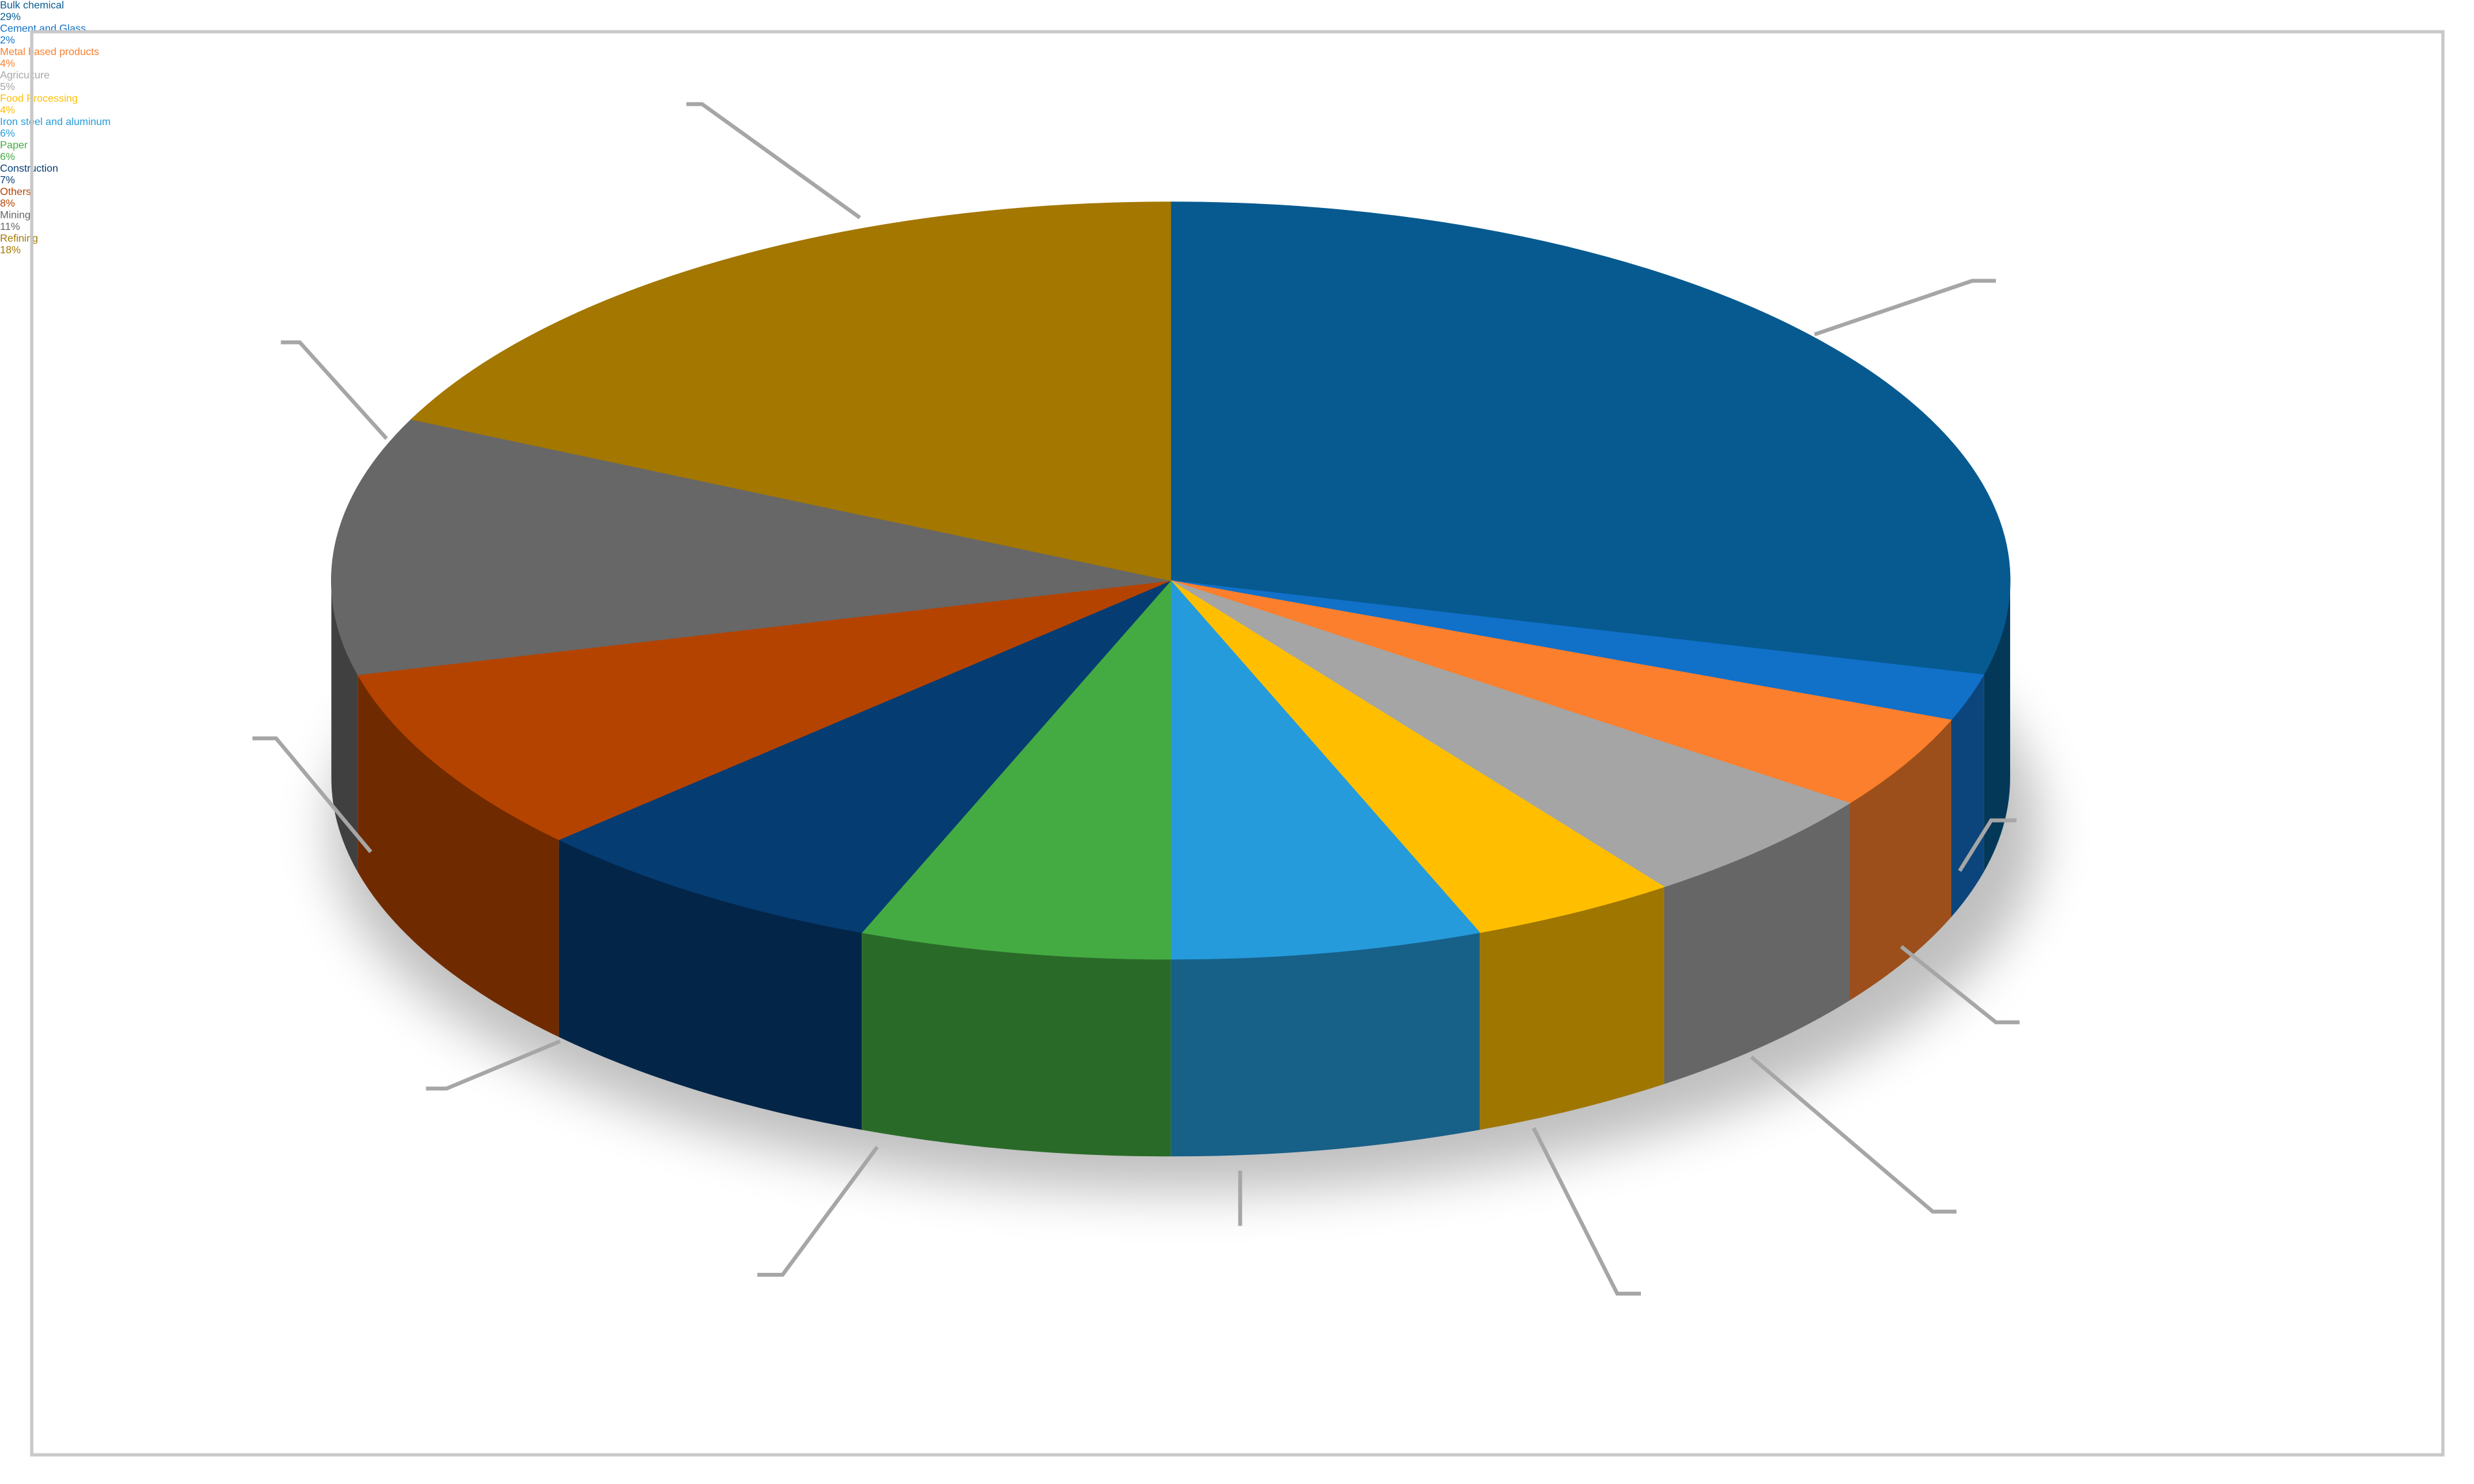 This screenshot has height=1484, width=2474. I want to click on category-label: Others, so click(16, 192).